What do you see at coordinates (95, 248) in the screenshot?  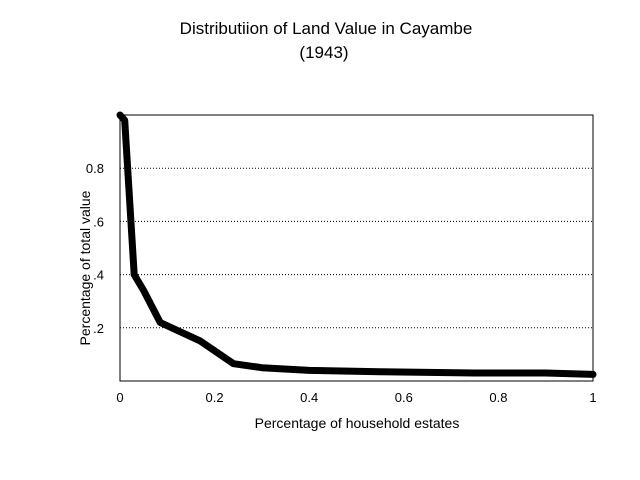 I see `y-axis-ticks: .2 .4 .6 0.8` at bounding box center [95, 248].